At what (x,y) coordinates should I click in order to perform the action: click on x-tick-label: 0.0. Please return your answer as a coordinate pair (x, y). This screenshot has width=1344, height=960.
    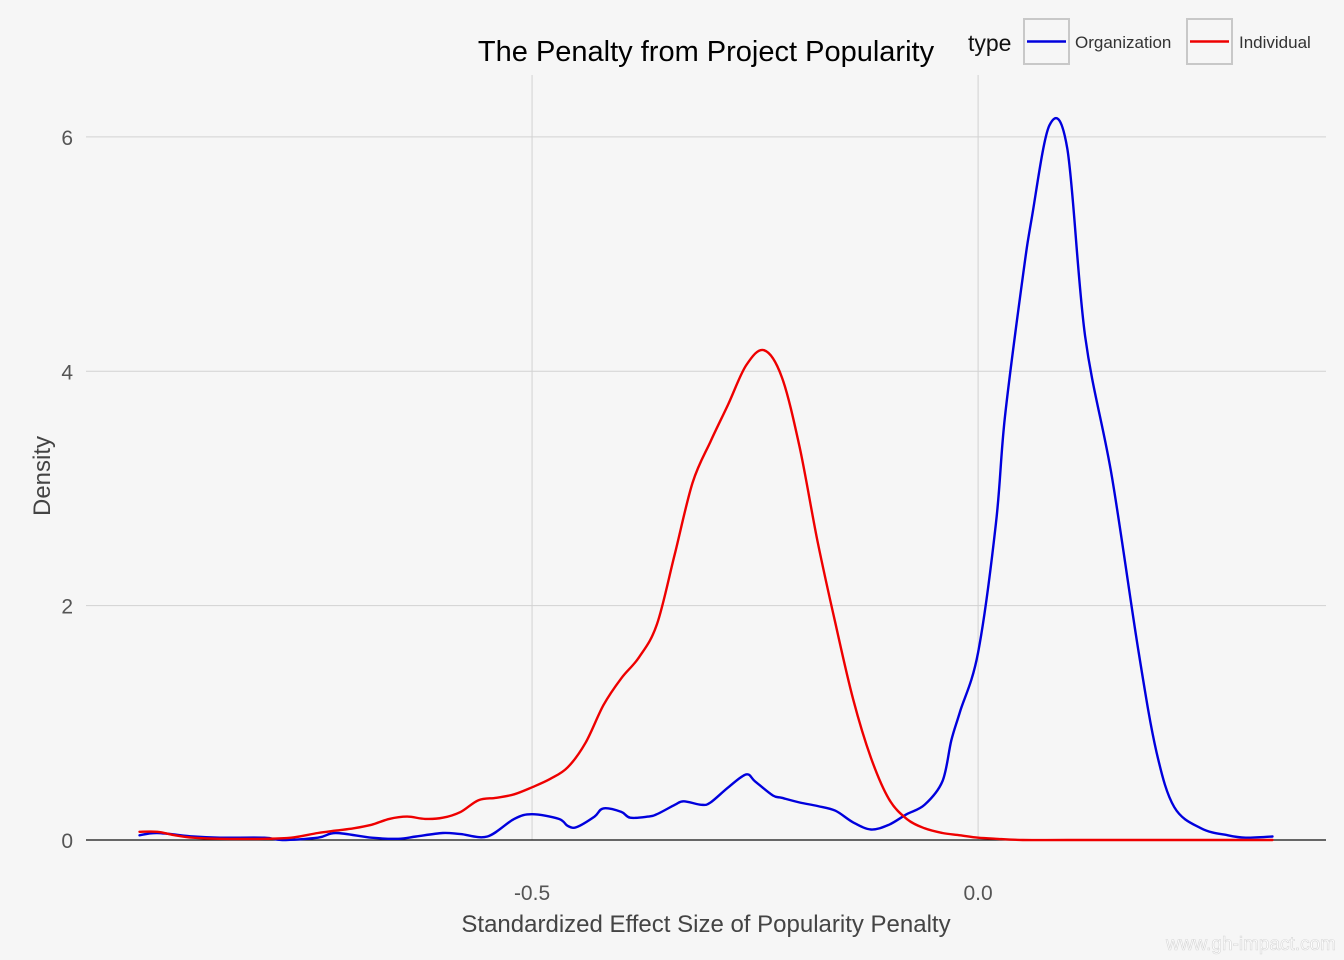
    Looking at the image, I should click on (977, 893).